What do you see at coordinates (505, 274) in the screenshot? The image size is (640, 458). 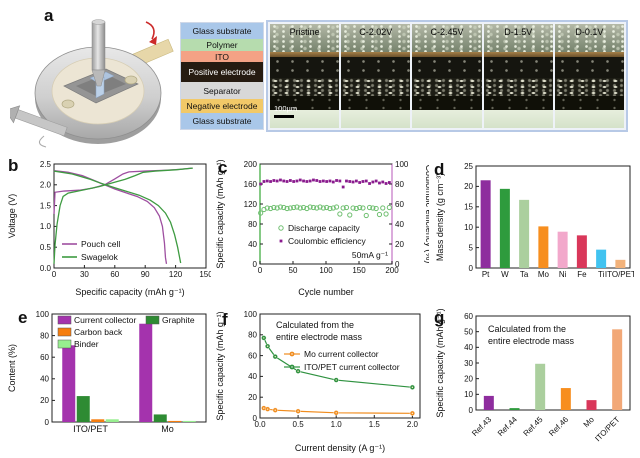 I see `svg-text: W` at bounding box center [505, 274].